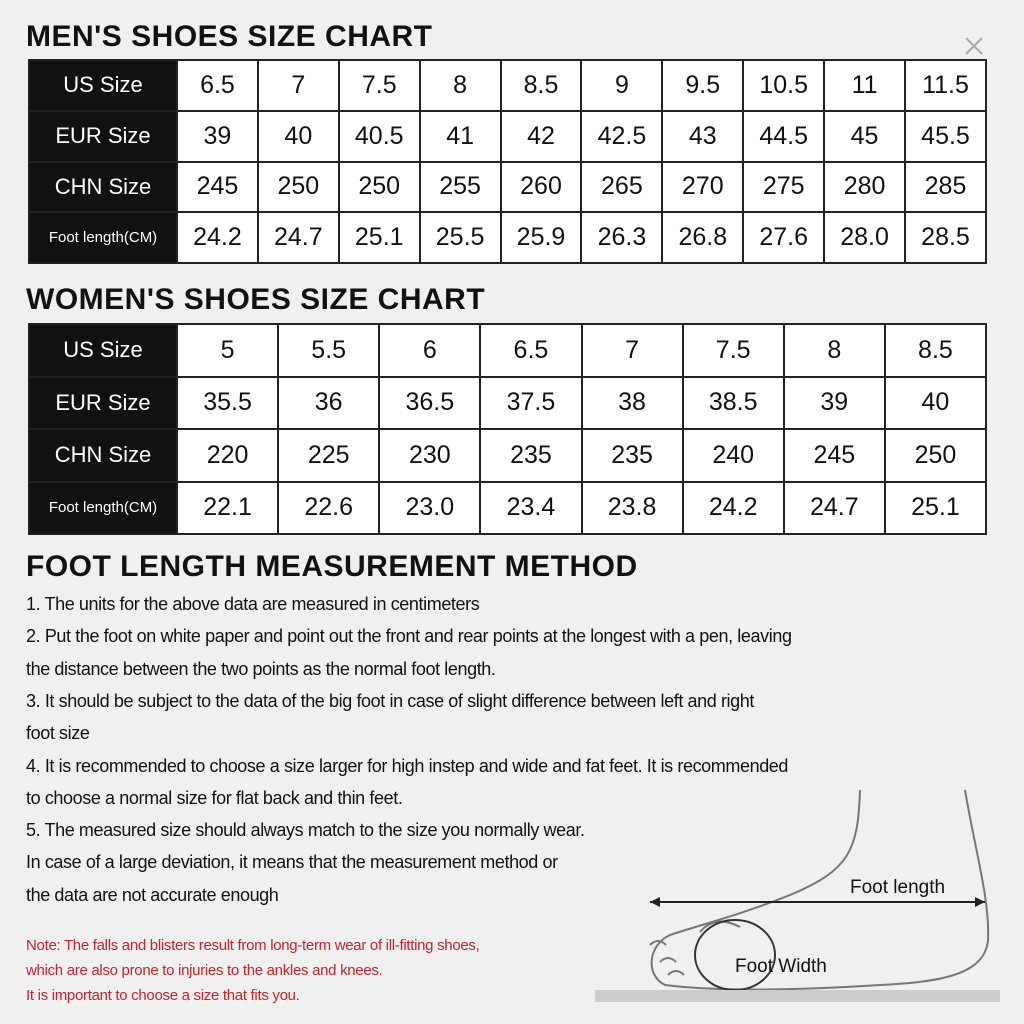 The image size is (1024, 1024). I want to click on cell: 26.3, so click(622, 237).